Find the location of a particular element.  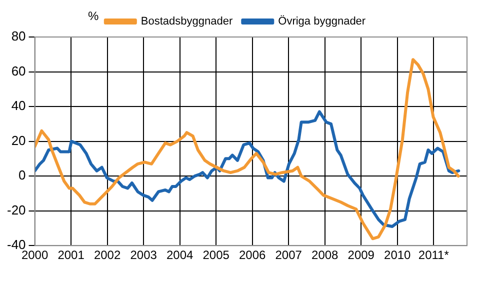

y-tick-label: 0 is located at coordinates (22, 175).